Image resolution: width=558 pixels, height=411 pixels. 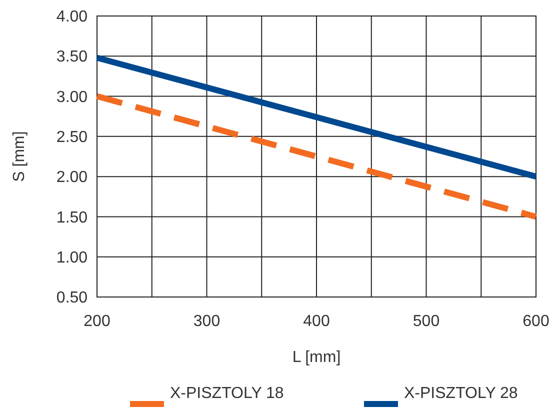 What do you see at coordinates (461, 393) in the screenshot?
I see `legend-label: X-PISZTOLY 28` at bounding box center [461, 393].